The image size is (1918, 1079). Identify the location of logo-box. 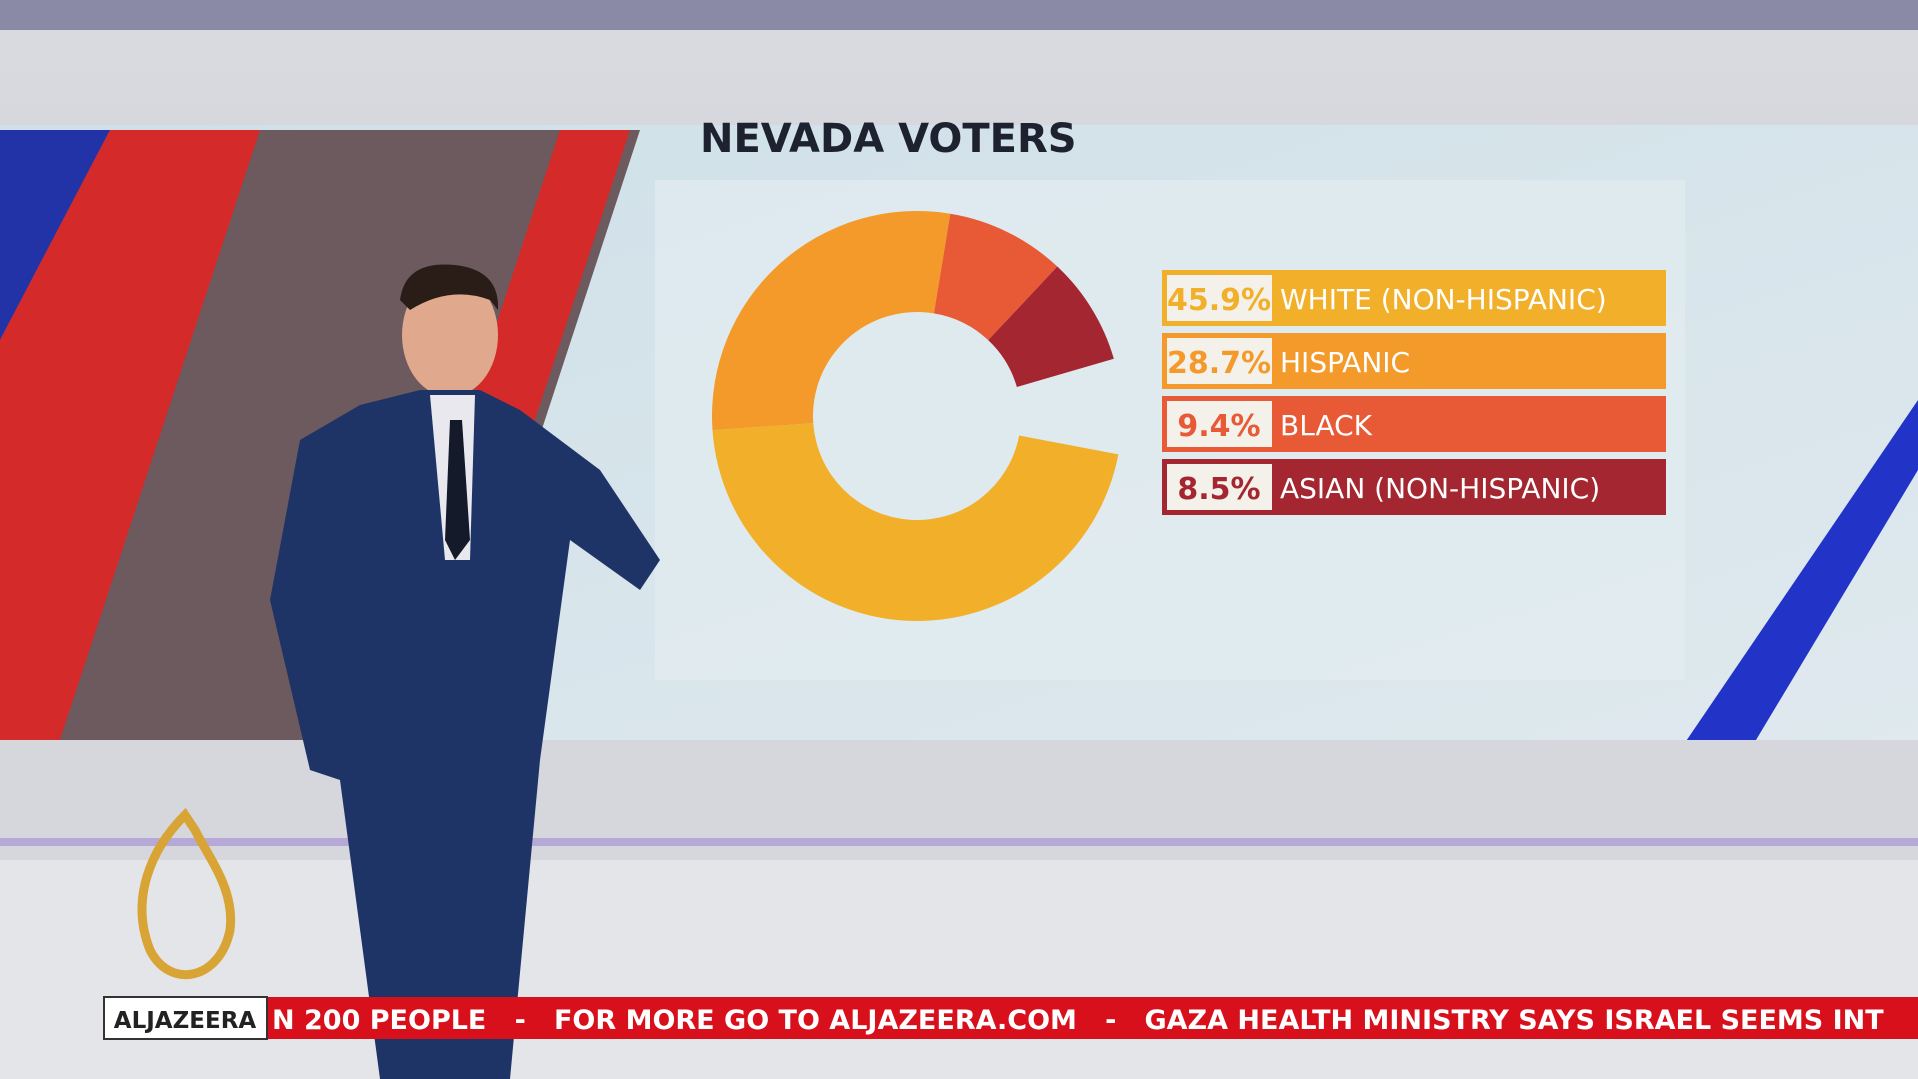
(185, 1018).